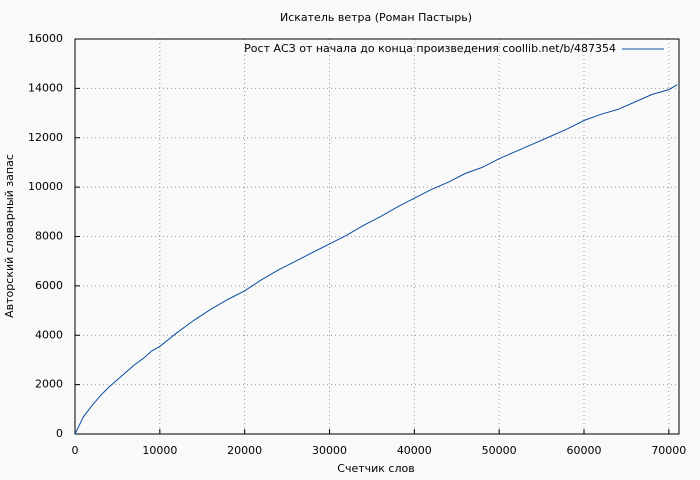 This screenshot has height=480, width=700. What do you see at coordinates (49, 285) in the screenshot?
I see `y-tick-label: 6000` at bounding box center [49, 285].